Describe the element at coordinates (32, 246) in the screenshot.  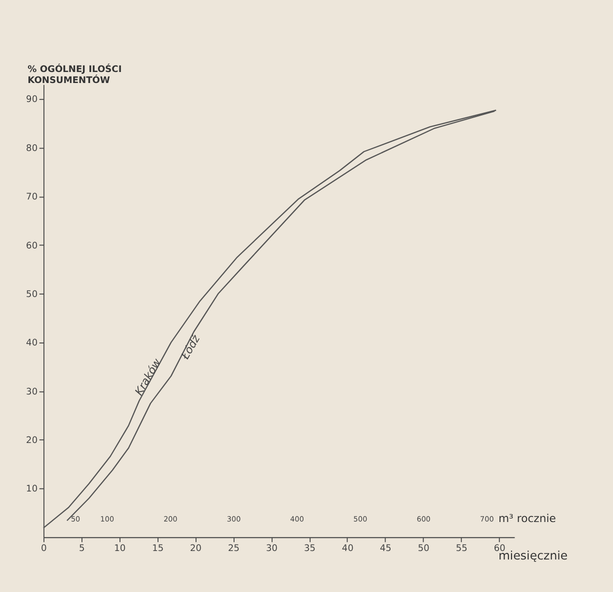
I see `y-tick-label: 60` at that location.